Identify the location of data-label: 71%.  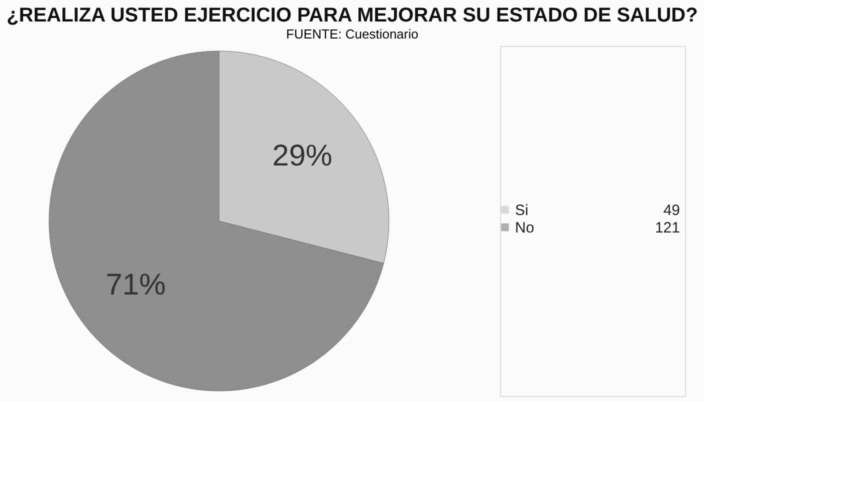
(136, 285).